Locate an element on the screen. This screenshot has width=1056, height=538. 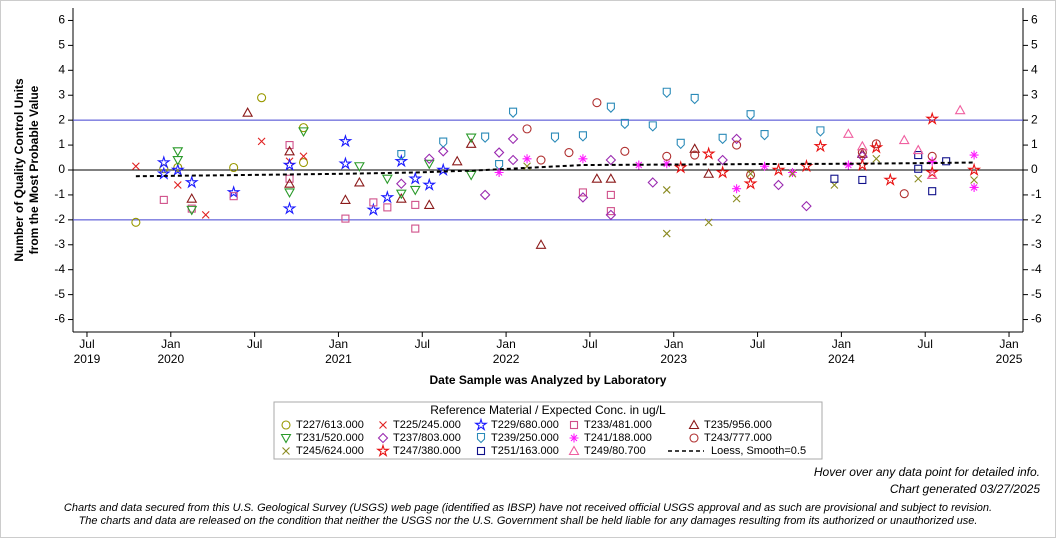
x-tick-label: 2020 is located at coordinates (170, 359).